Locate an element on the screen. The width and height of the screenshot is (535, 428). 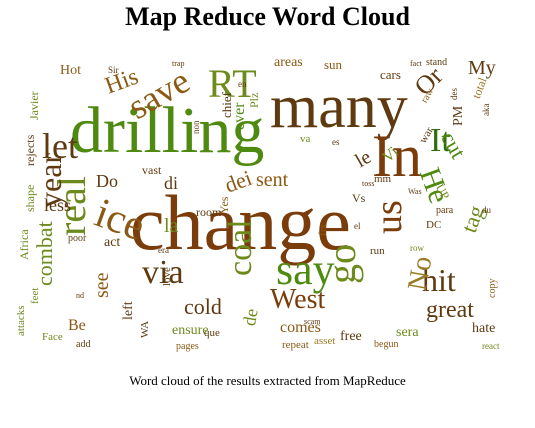
cloud-word: stand is located at coordinates (437, 62).